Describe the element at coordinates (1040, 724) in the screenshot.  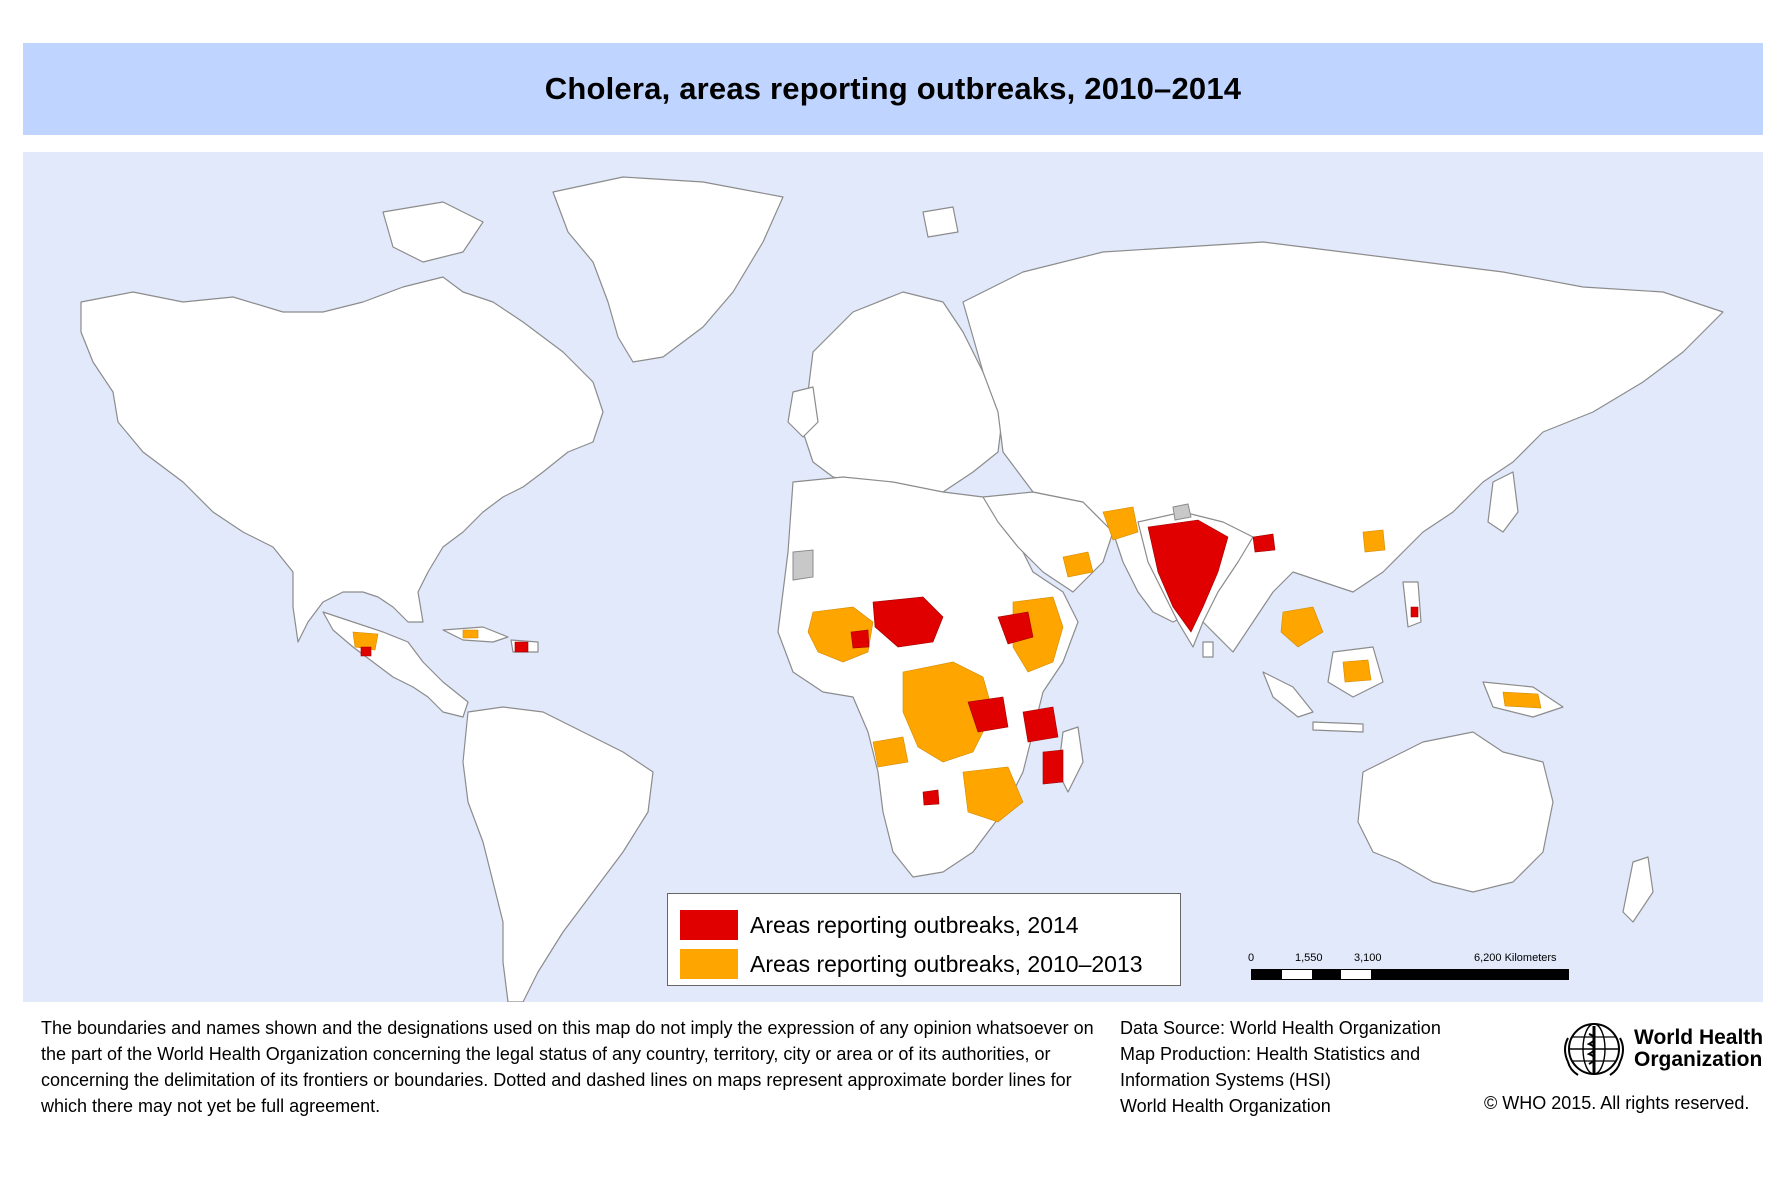
I see `outbreak-2014-tanzania` at that location.